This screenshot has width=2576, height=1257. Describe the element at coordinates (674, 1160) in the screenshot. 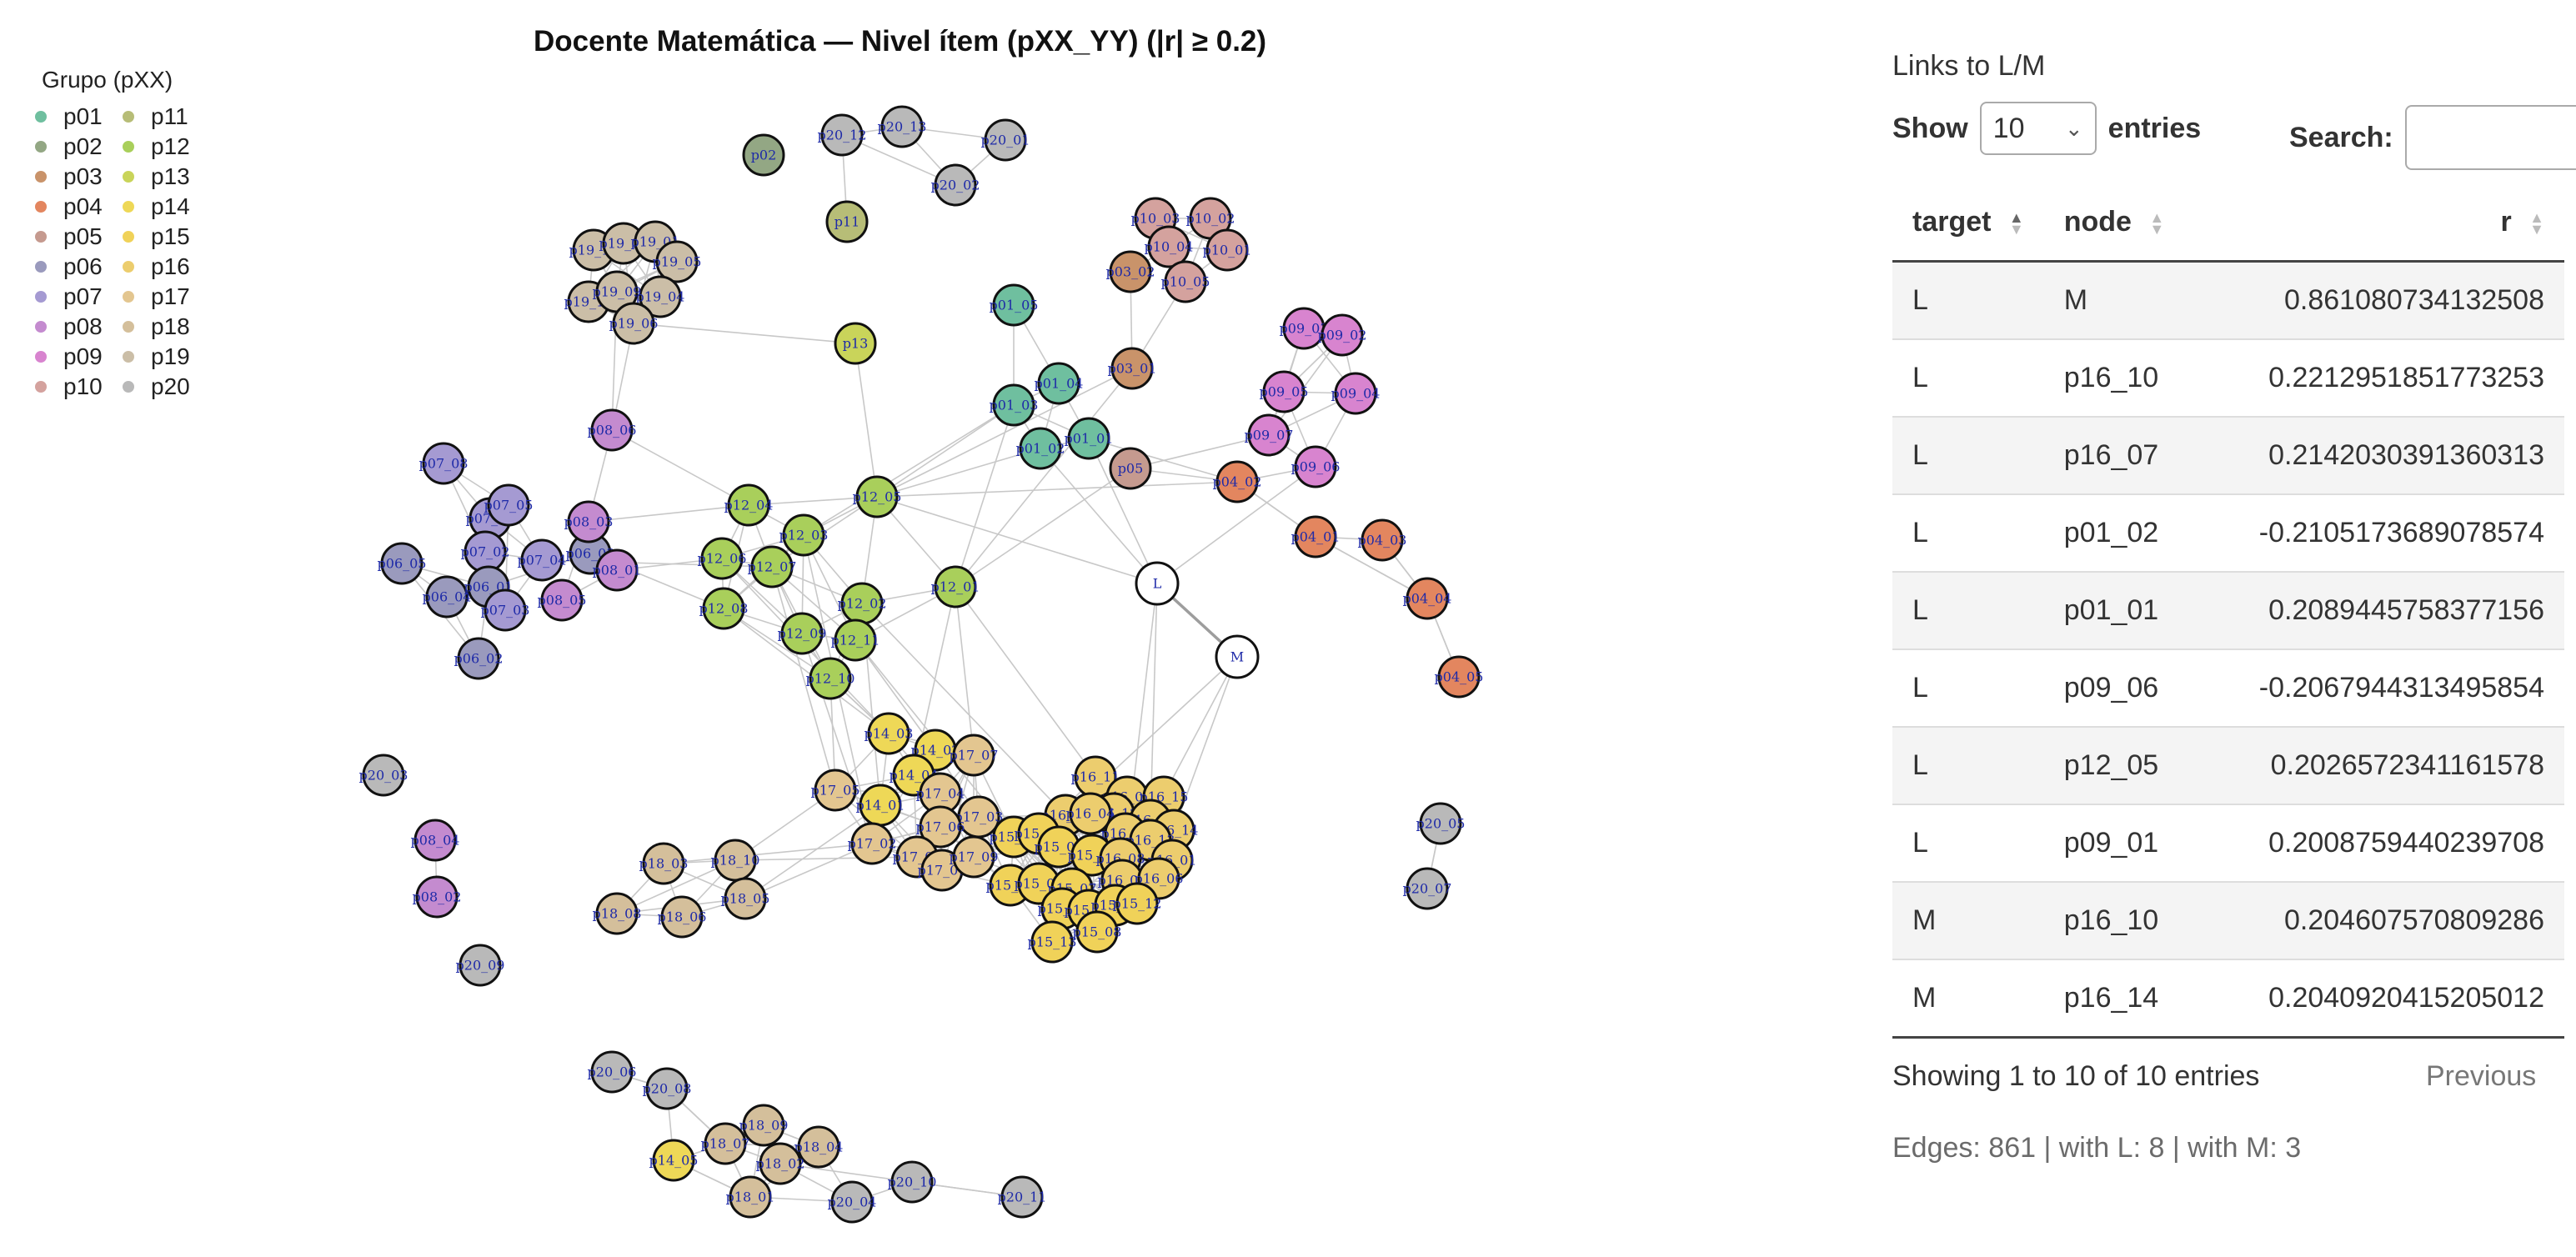

I see `node-p14_05: p14_05` at that location.